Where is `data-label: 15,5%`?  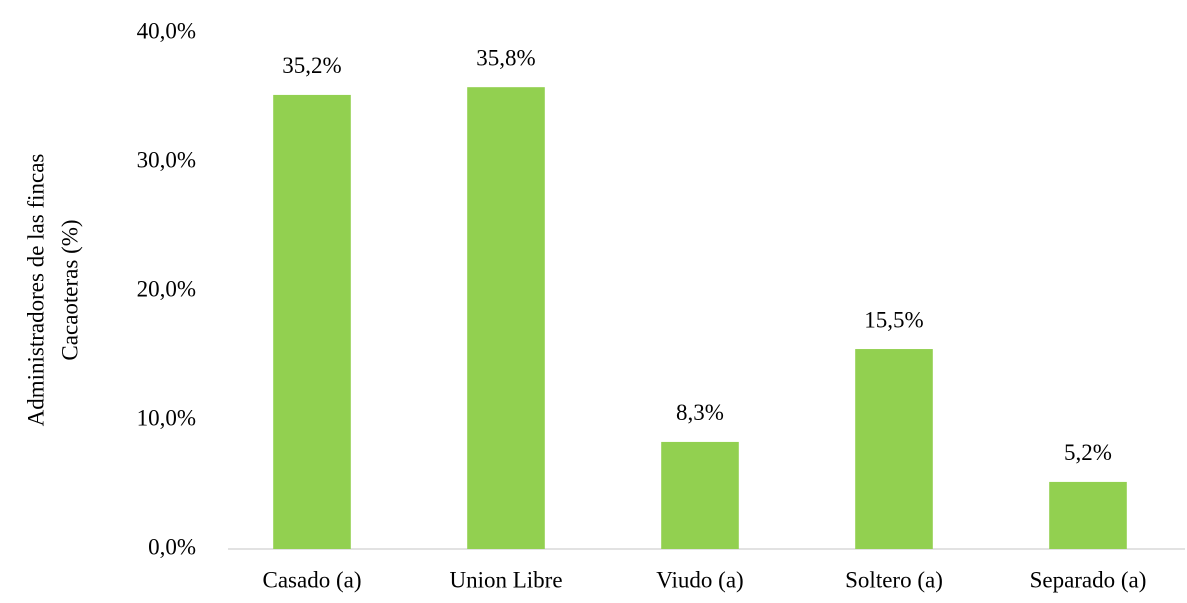 data-label: 15,5% is located at coordinates (893, 319).